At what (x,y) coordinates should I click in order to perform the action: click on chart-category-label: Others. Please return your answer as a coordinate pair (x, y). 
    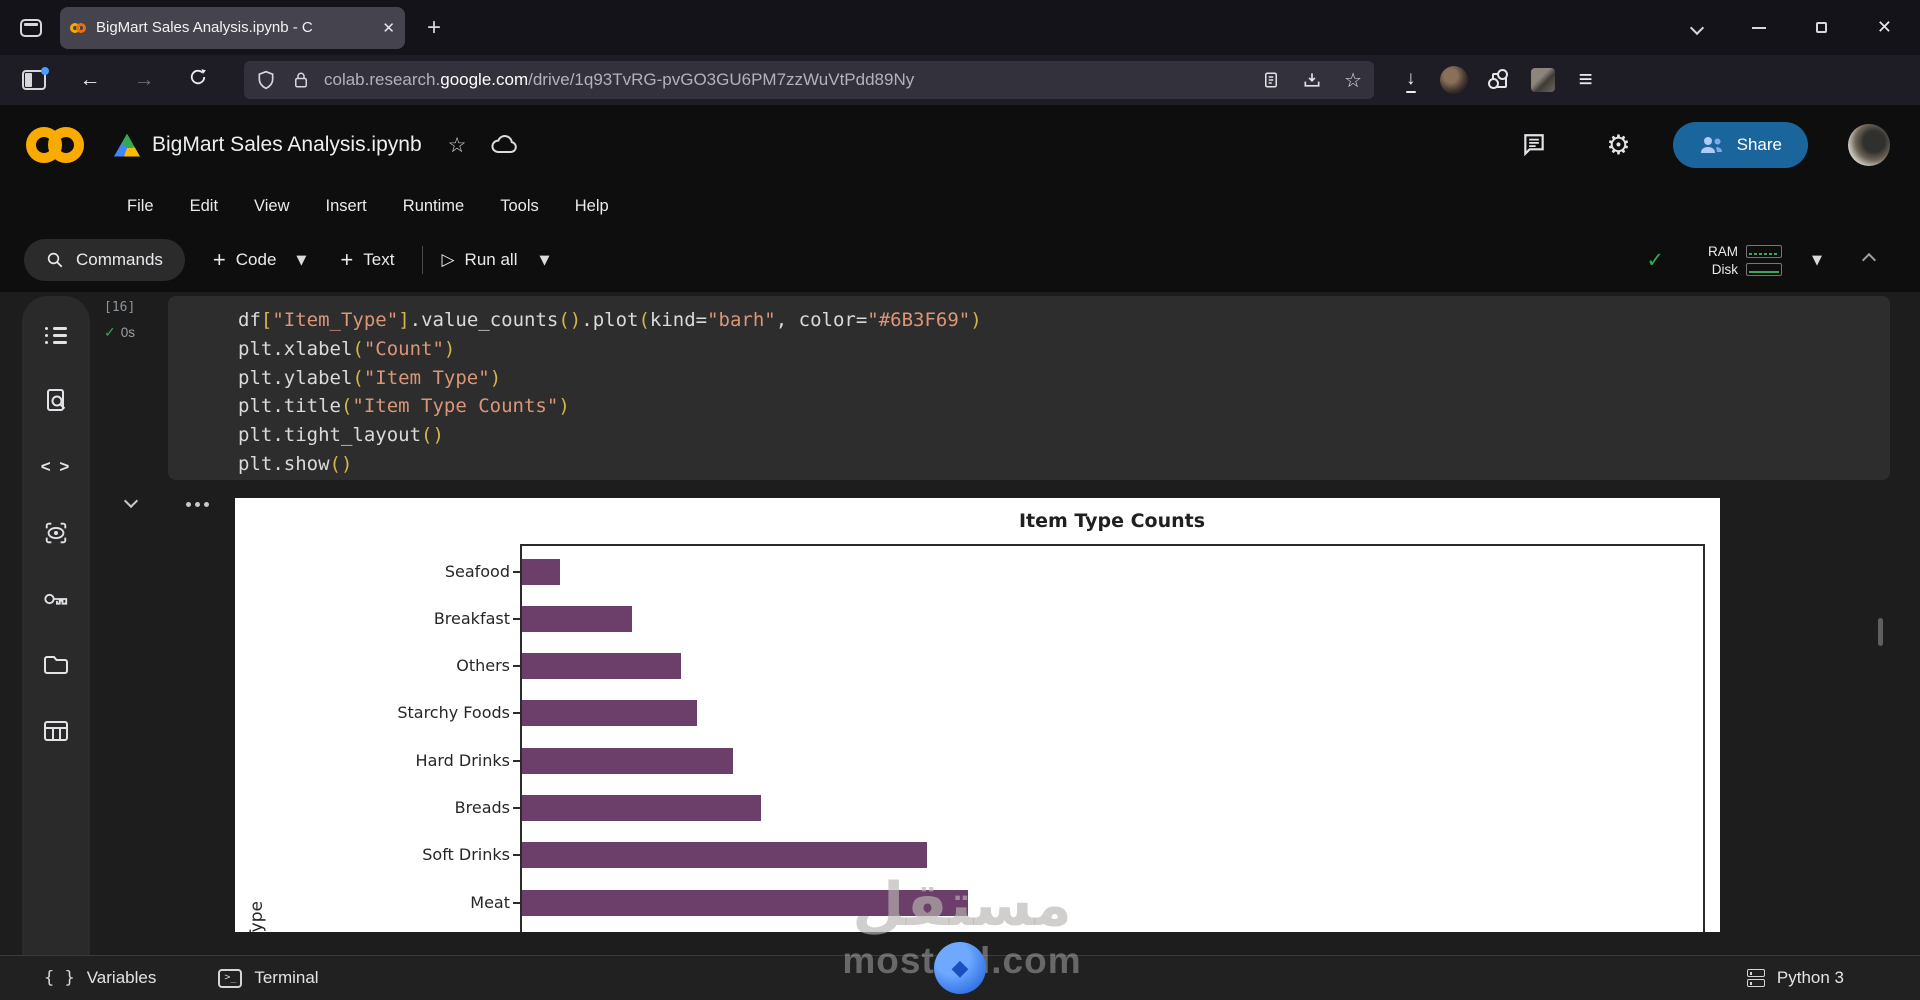
    Looking at the image, I should click on (483, 666).